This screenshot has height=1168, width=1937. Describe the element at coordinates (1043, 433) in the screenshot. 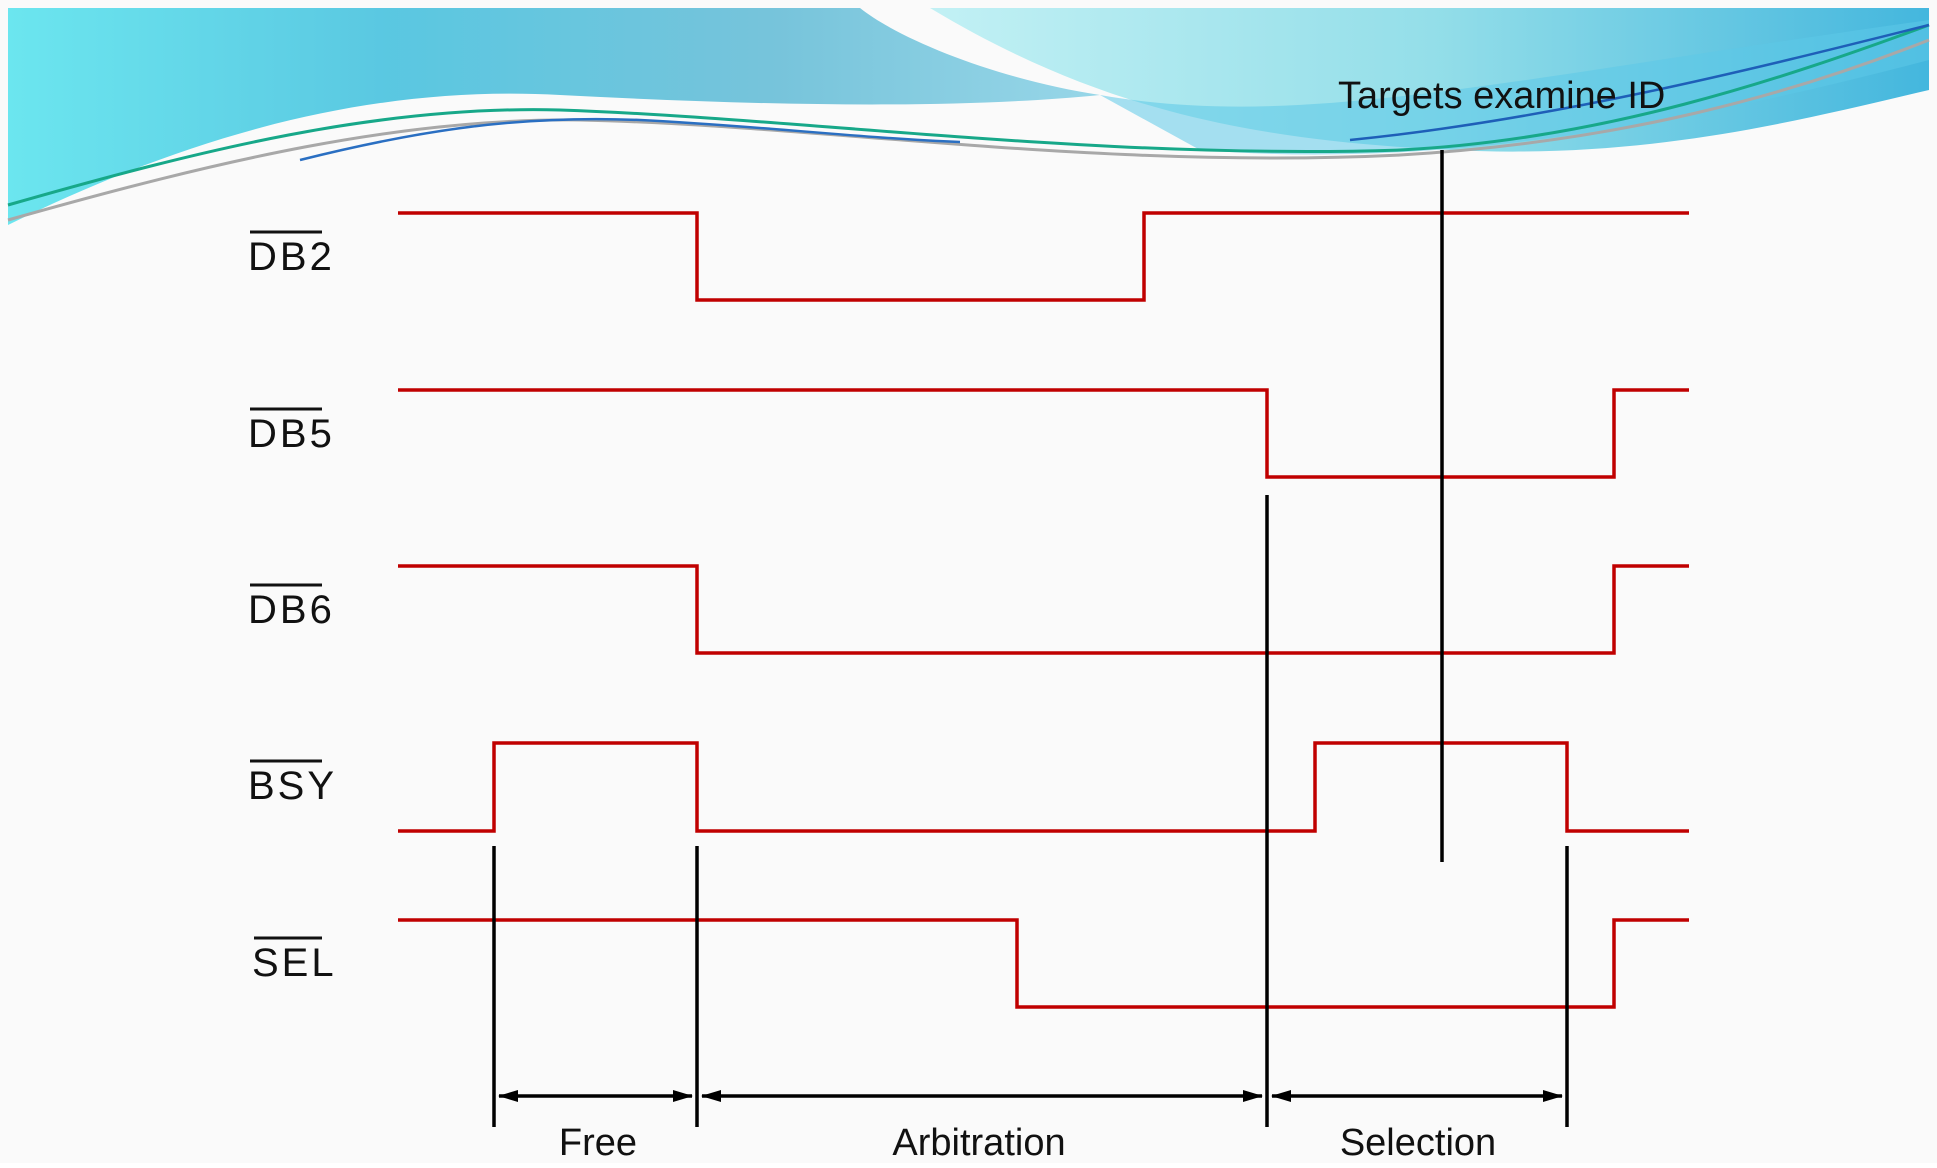

I see `trace-db5` at that location.